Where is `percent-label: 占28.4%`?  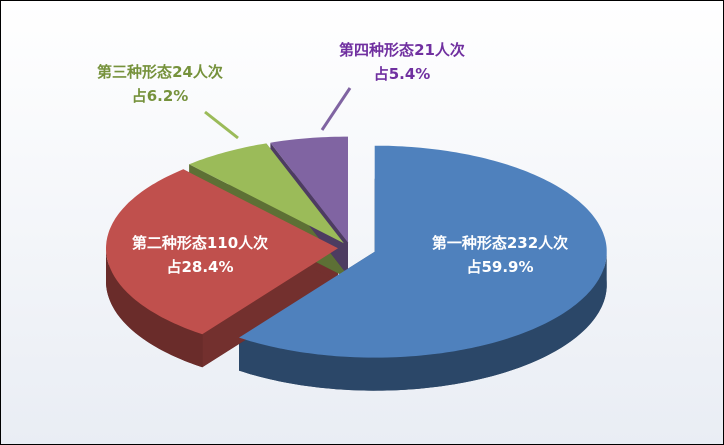 percent-label: 占28.4% is located at coordinates (199, 267).